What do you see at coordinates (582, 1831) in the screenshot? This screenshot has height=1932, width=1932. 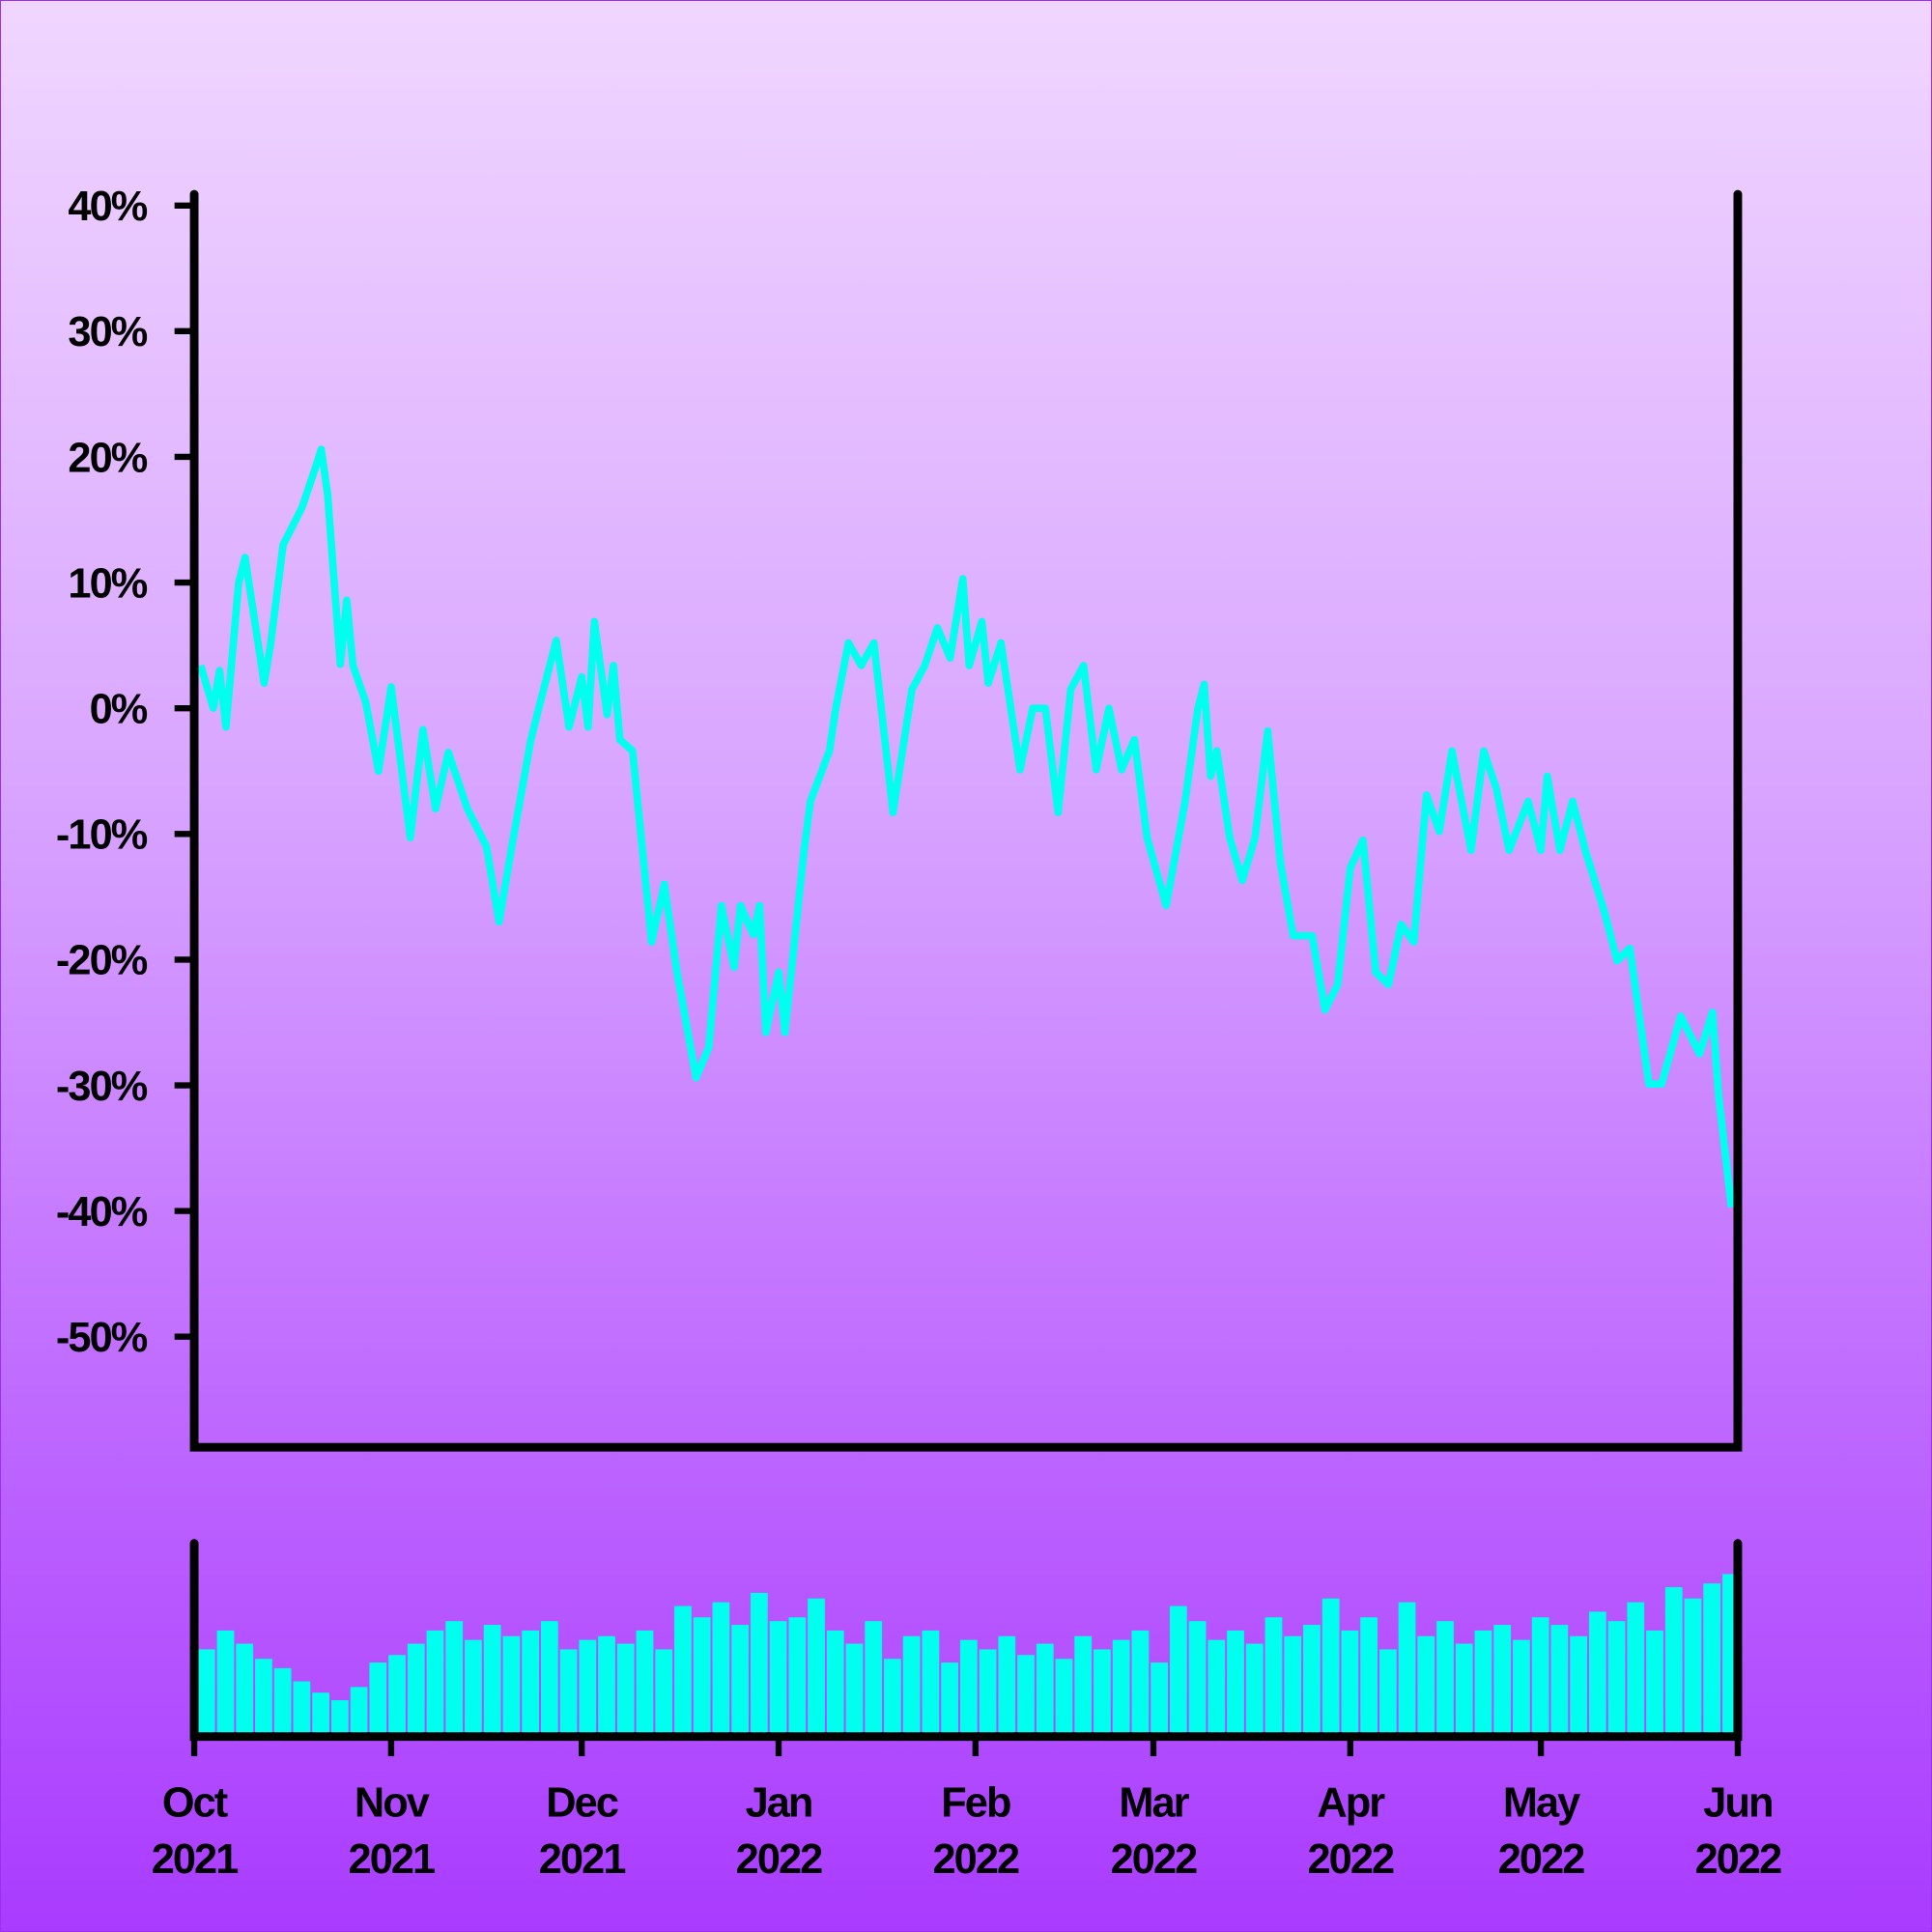 I see `x-tick-label: Dec 2021` at bounding box center [582, 1831].